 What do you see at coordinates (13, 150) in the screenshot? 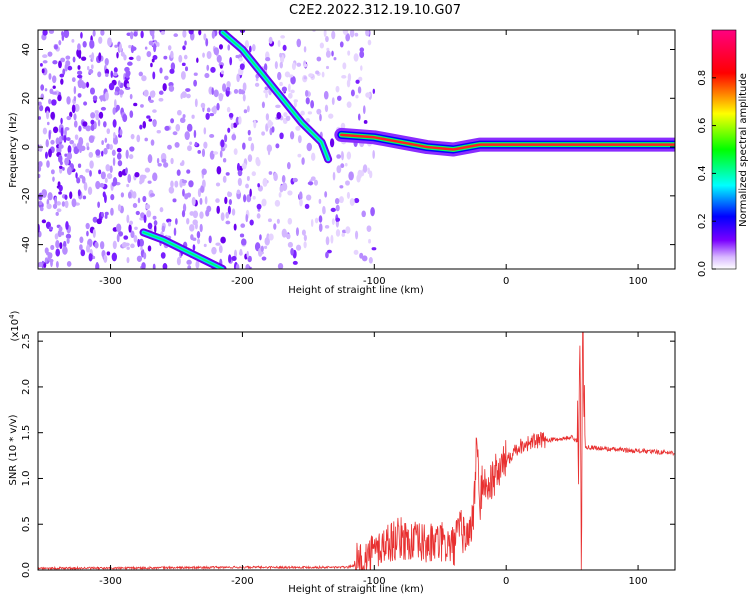
I see `spectrogram-y-axis-label: Frequency (Hz)` at bounding box center [13, 150].